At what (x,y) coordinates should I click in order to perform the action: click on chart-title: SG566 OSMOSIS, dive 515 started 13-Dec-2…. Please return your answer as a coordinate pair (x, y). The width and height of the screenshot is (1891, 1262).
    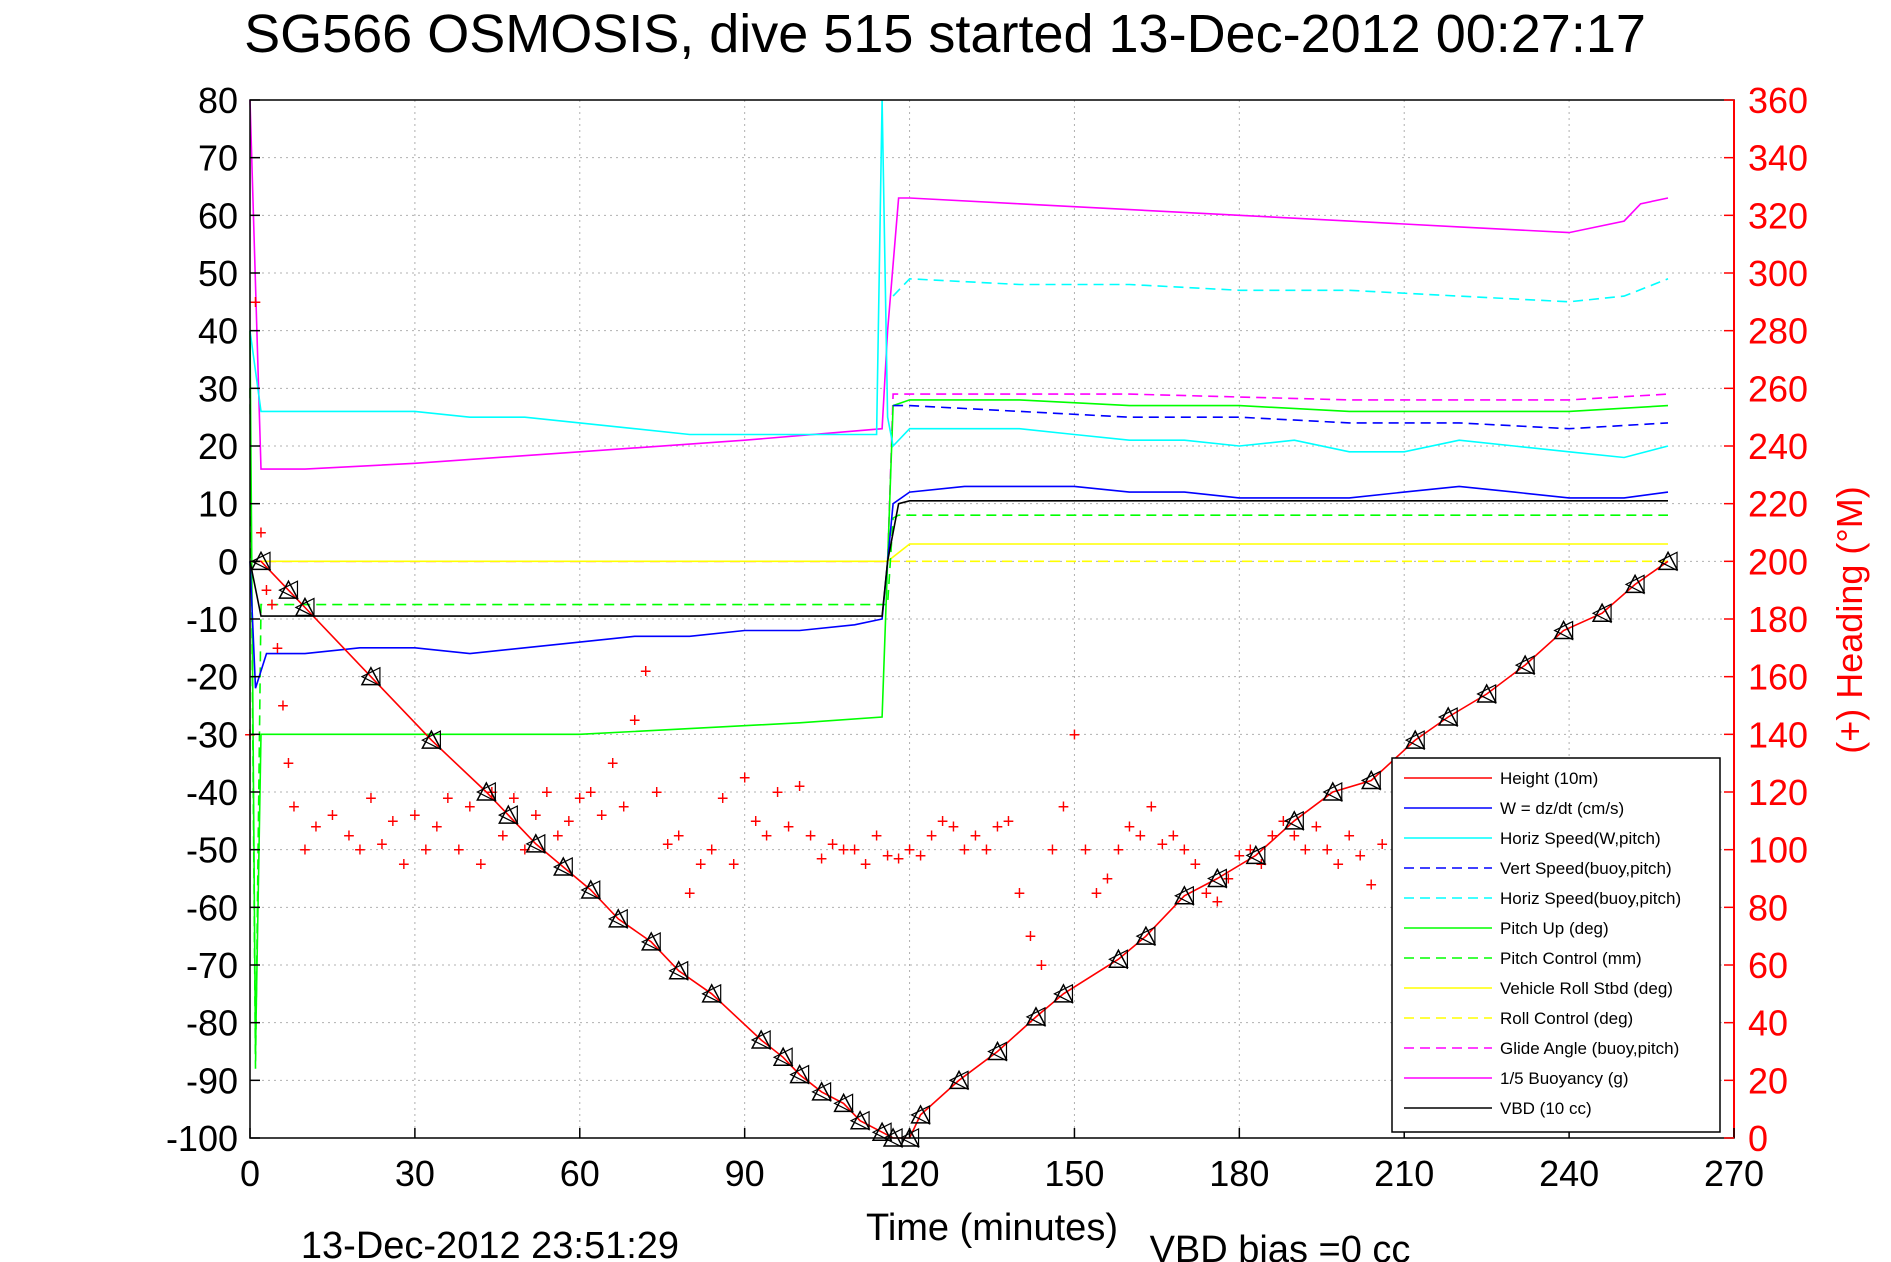
    Looking at the image, I should click on (945, 34).